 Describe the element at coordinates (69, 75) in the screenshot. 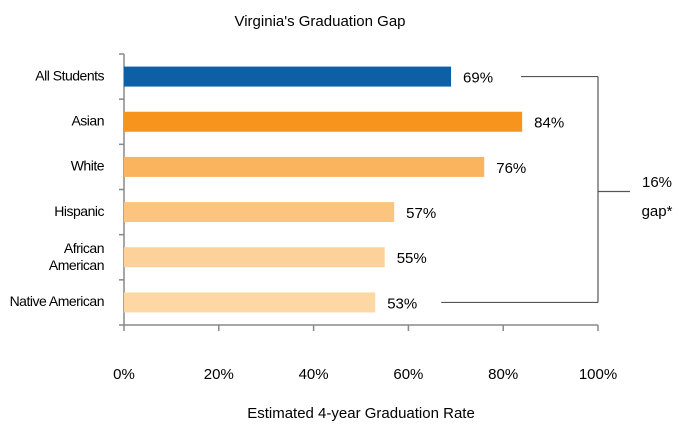

I see `y-tick-label: All Students` at that location.